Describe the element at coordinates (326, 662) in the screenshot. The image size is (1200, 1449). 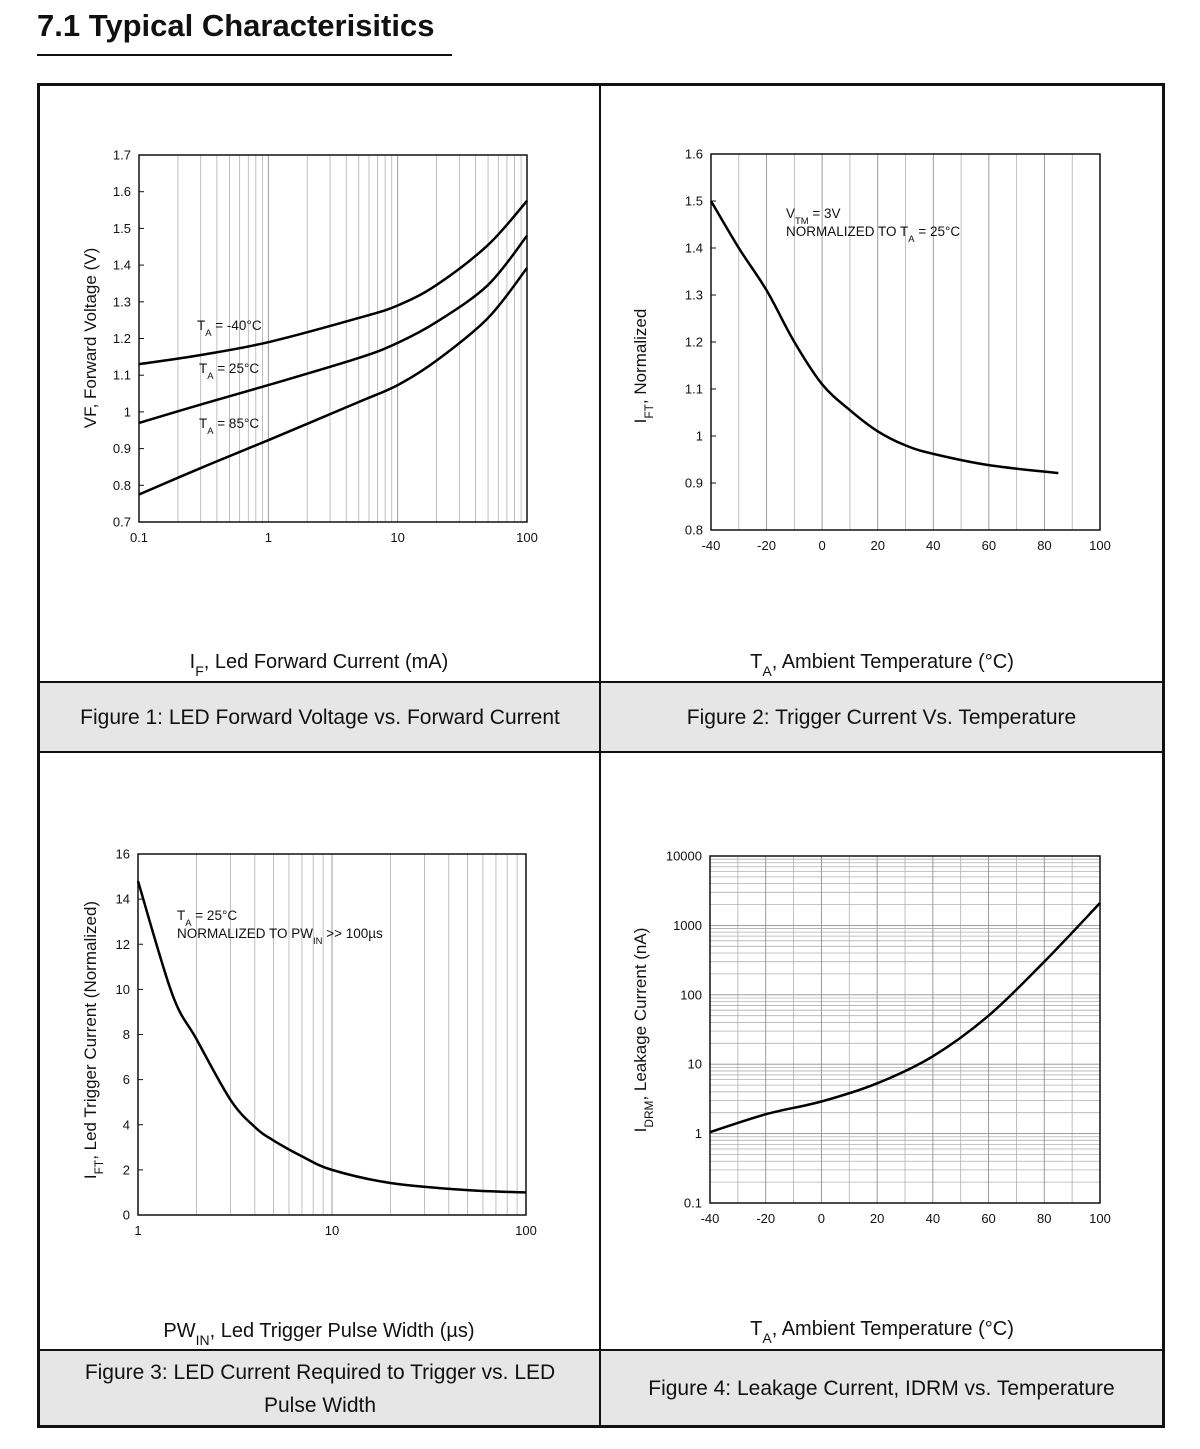
I see `x-axis-label-part: , Led Forward Current (mA)` at that location.